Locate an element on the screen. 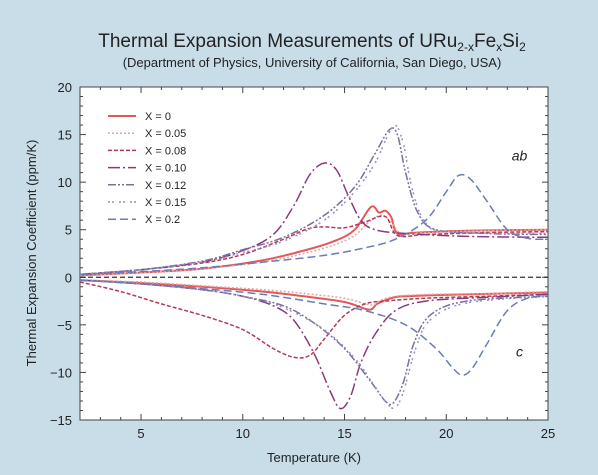 This screenshot has width=598, height=475. x-tick-label: 25 is located at coordinates (548, 433).